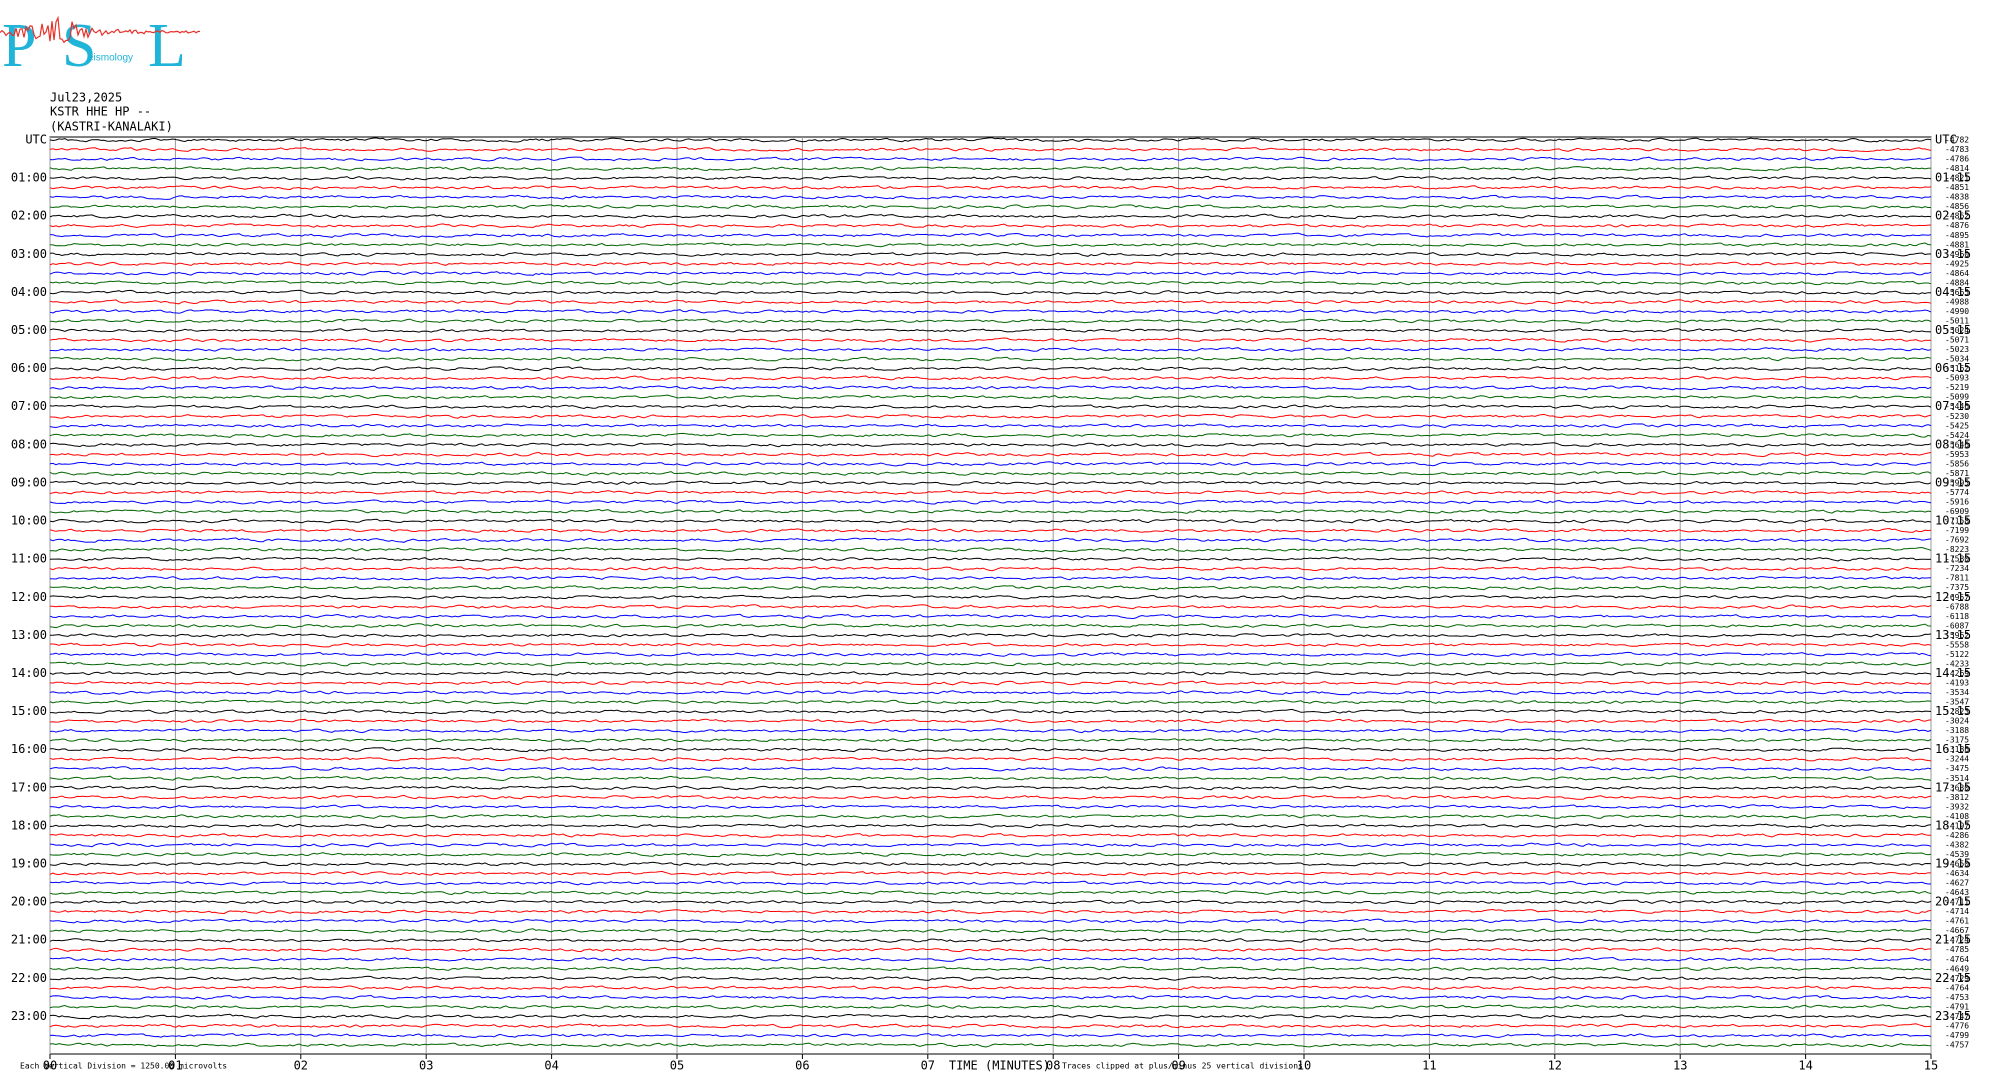 Image resolution: width=2010 pixels, height=1084 pixels. I want to click on right-time-label: 01:15, so click(1953, 178).